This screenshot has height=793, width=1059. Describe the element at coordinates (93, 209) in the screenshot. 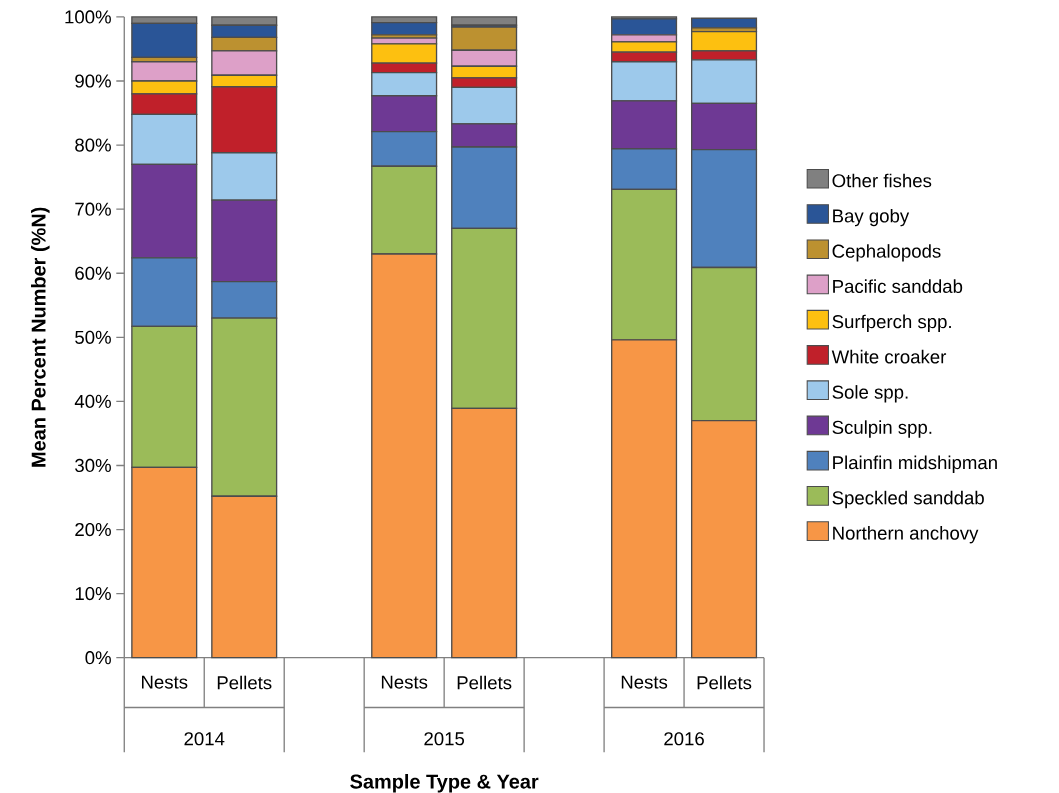

I see `y-tick-label: 70%` at that location.